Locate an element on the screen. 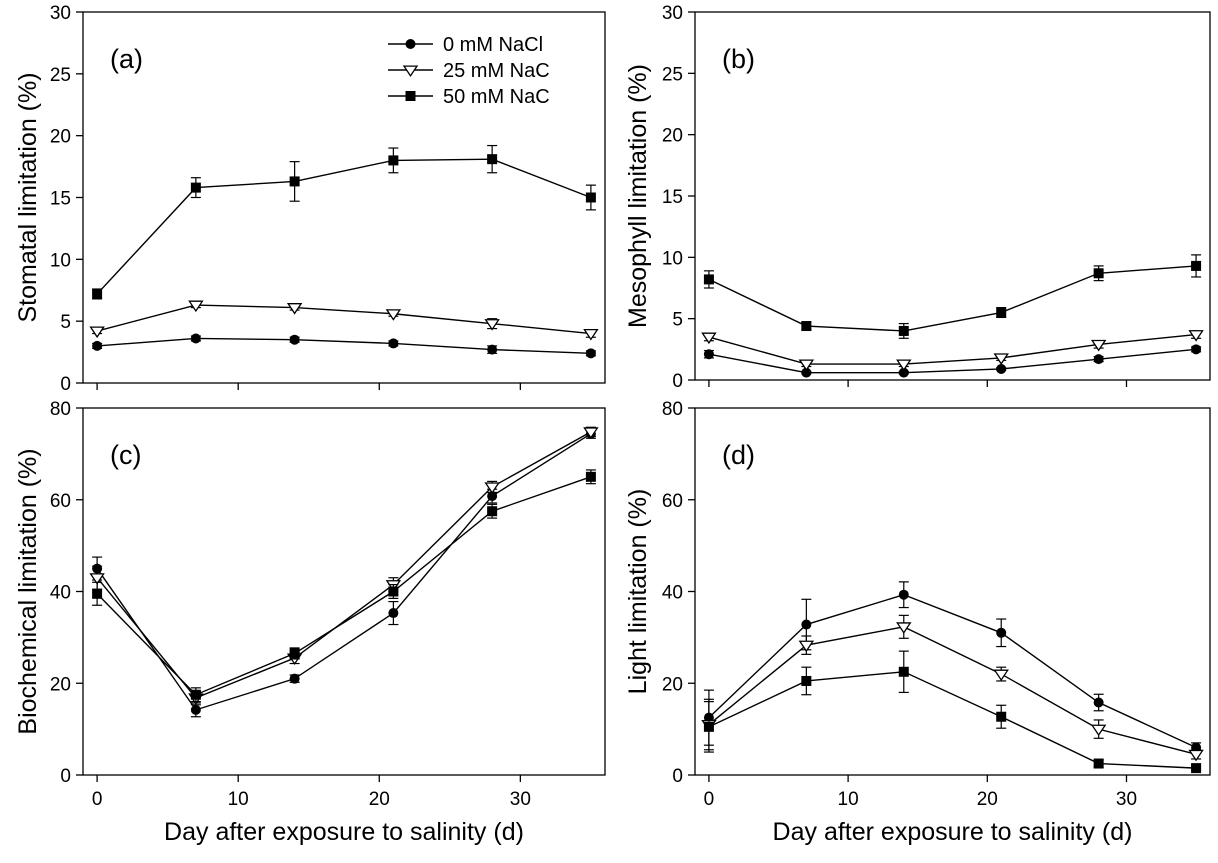 The width and height of the screenshot is (1218, 863). y-tick-label: 80 is located at coordinates (672, 409).